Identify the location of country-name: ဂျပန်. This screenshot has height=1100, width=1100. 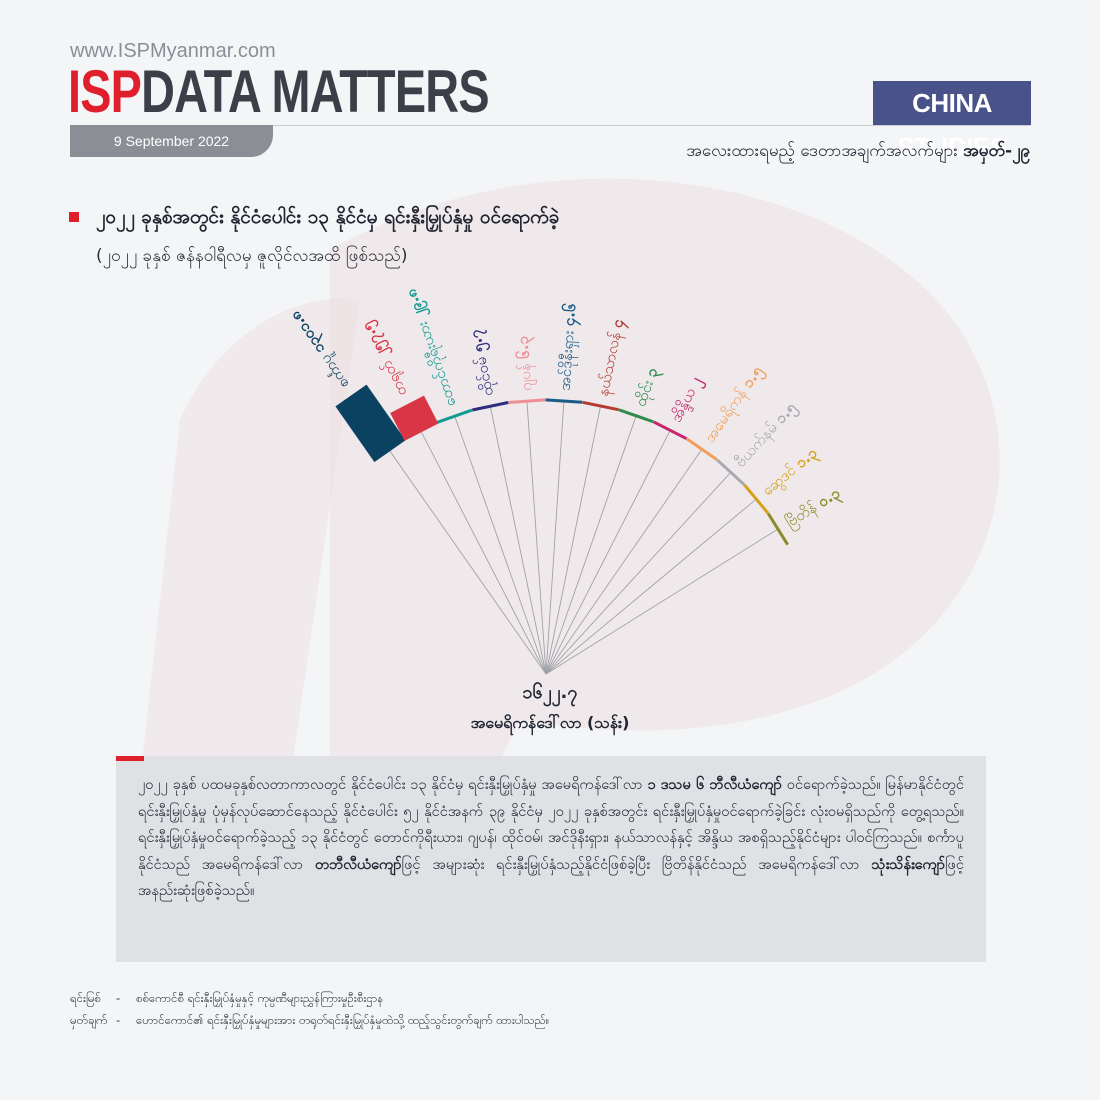
(525, 374).